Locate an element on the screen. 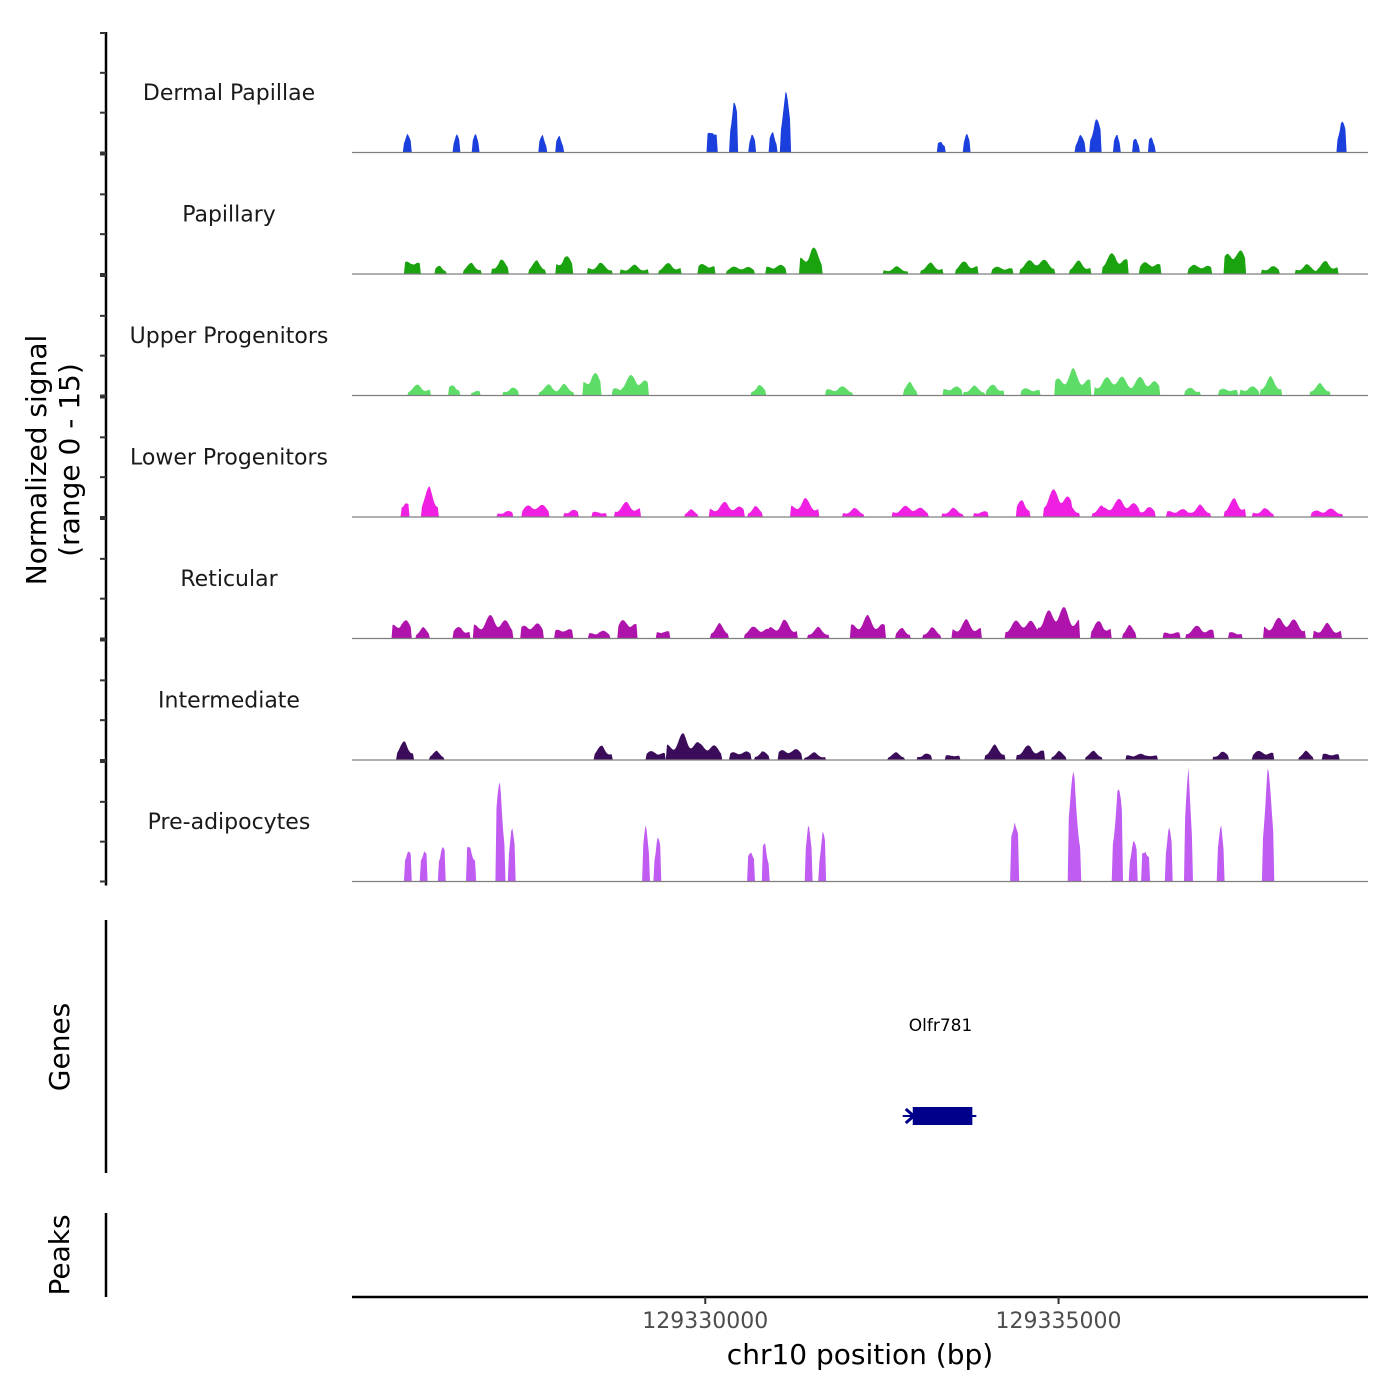 The image size is (1400, 1400). x-axis: 129330000 129335000 is located at coordinates (860, 1314).